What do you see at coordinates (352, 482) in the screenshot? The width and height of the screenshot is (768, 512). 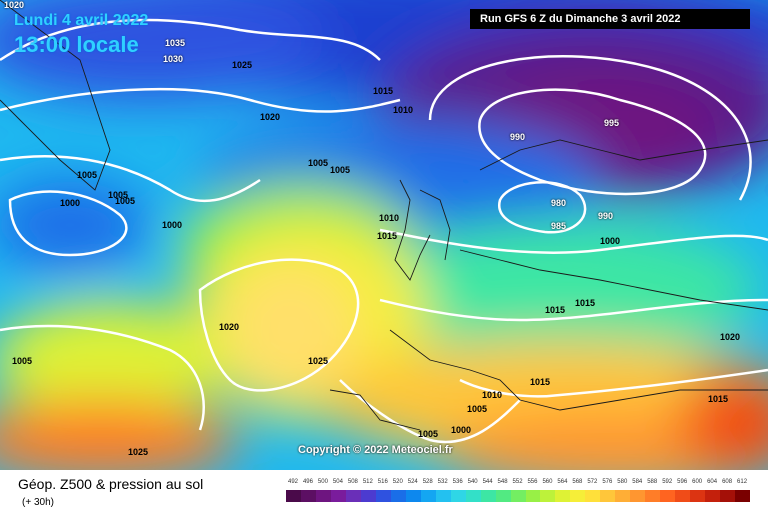 I see `legend-value: 508` at bounding box center [352, 482].